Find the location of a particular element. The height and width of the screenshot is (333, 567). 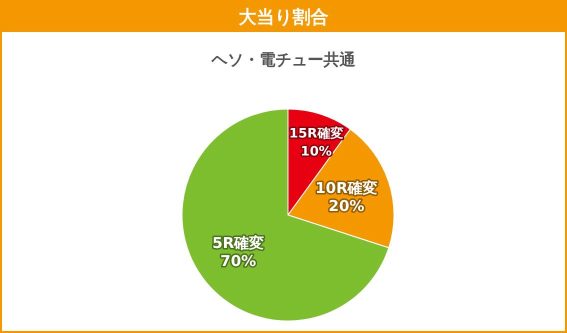

data-label: 20% is located at coordinates (346, 206).